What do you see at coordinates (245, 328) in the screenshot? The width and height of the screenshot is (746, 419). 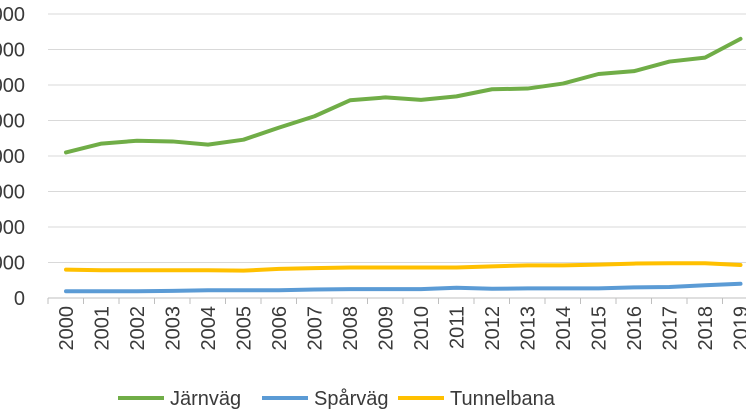 I see `x-tick-label: 2005` at bounding box center [245, 328].